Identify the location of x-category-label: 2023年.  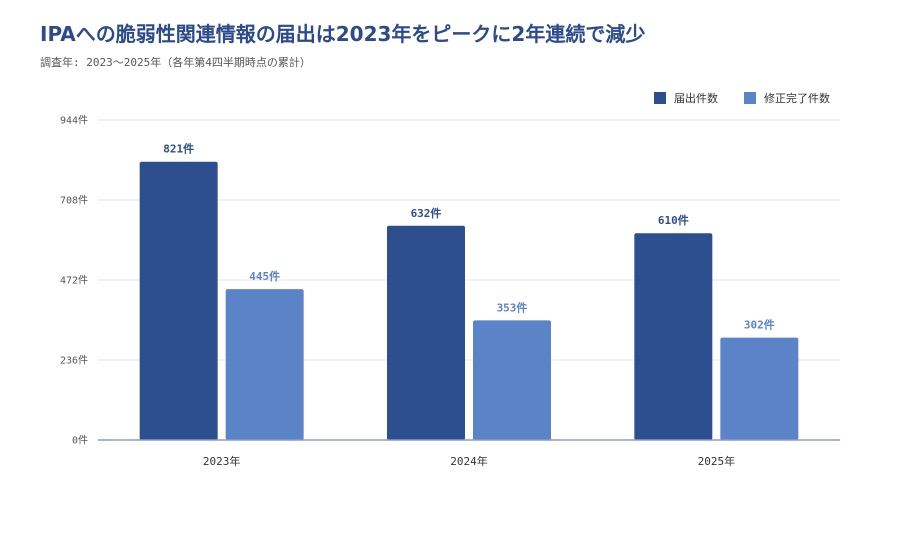
(222, 461).